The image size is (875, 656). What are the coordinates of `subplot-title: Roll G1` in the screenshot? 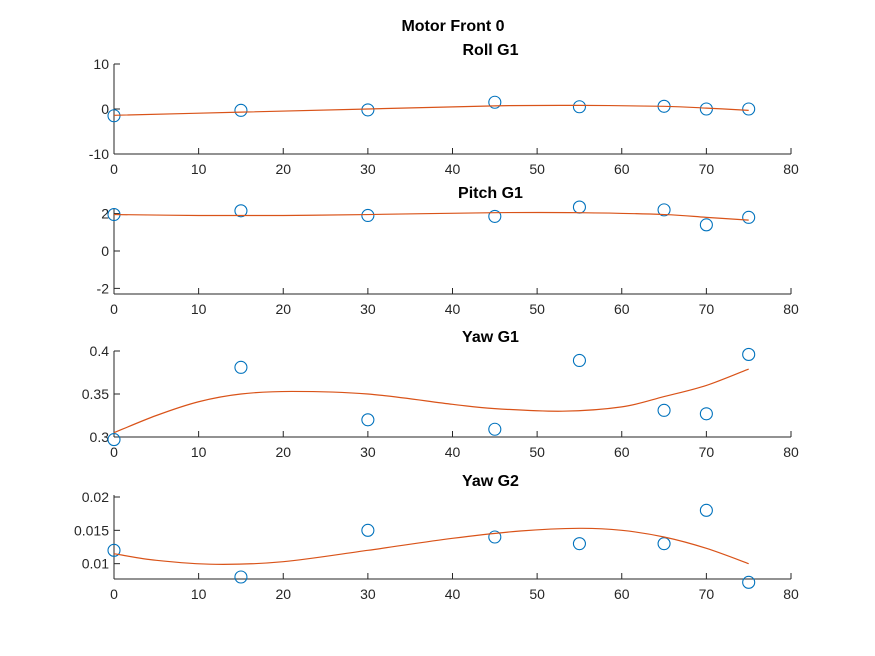 It's located at (490, 50).